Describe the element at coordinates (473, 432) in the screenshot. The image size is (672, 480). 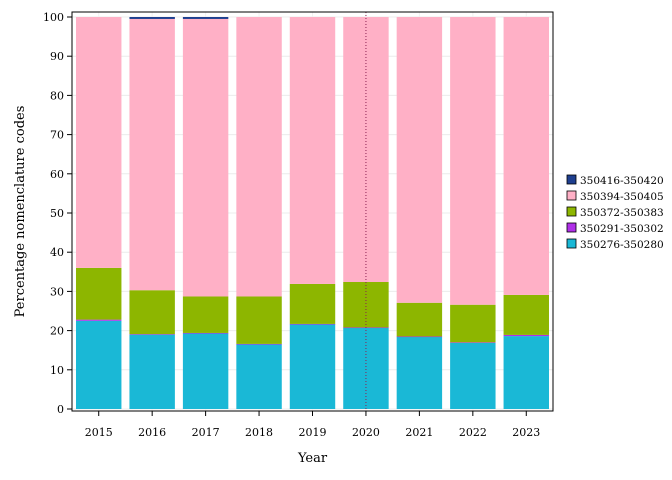
I see `x-tick-label: 2022` at that location.